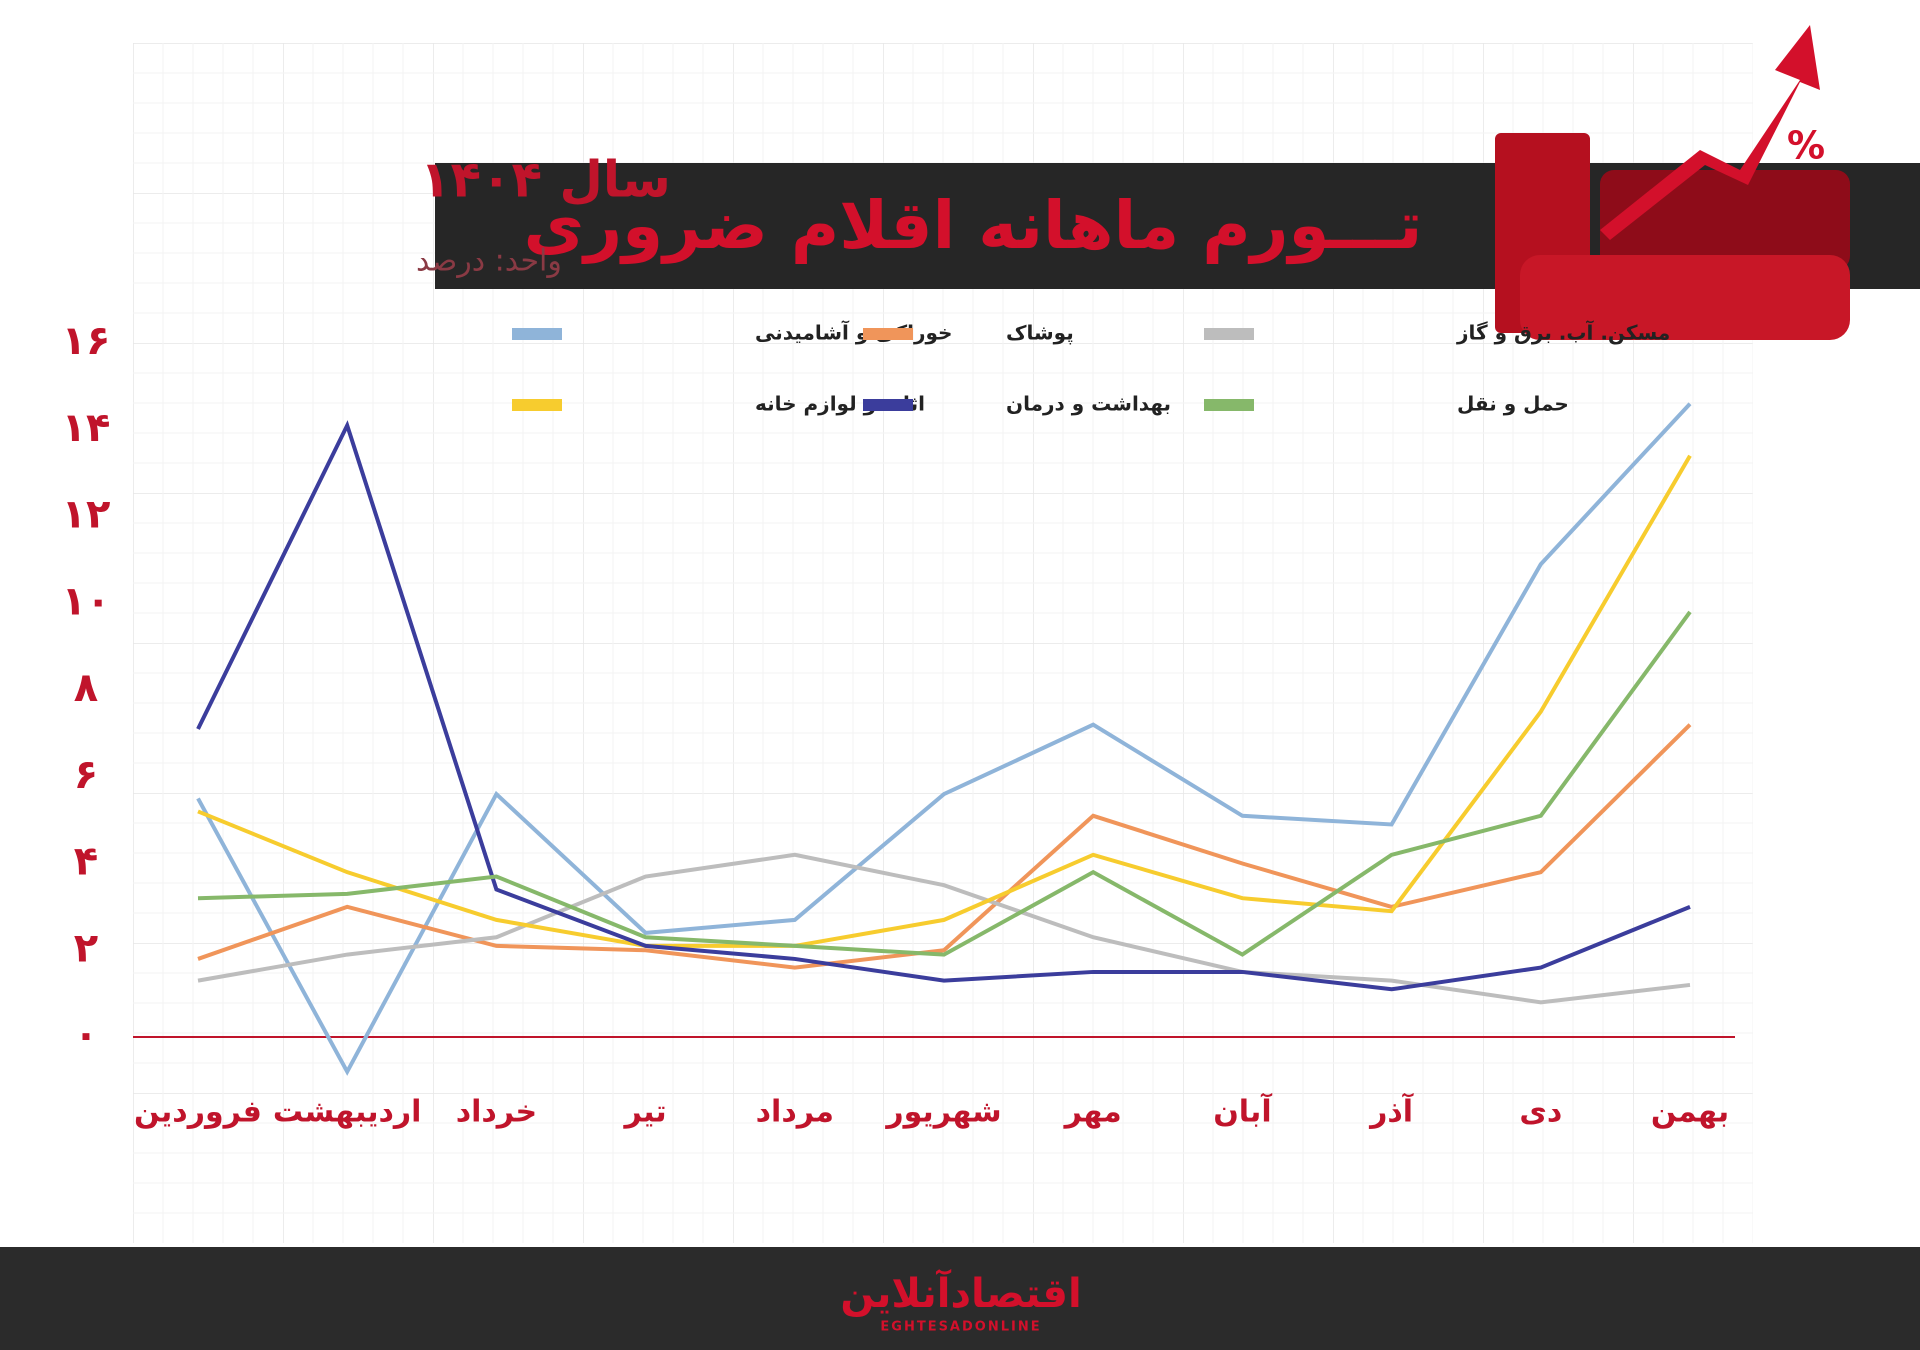 This screenshot has width=1920, height=1350. I want to click on x-tick-label: خرداد, so click(496, 1112).